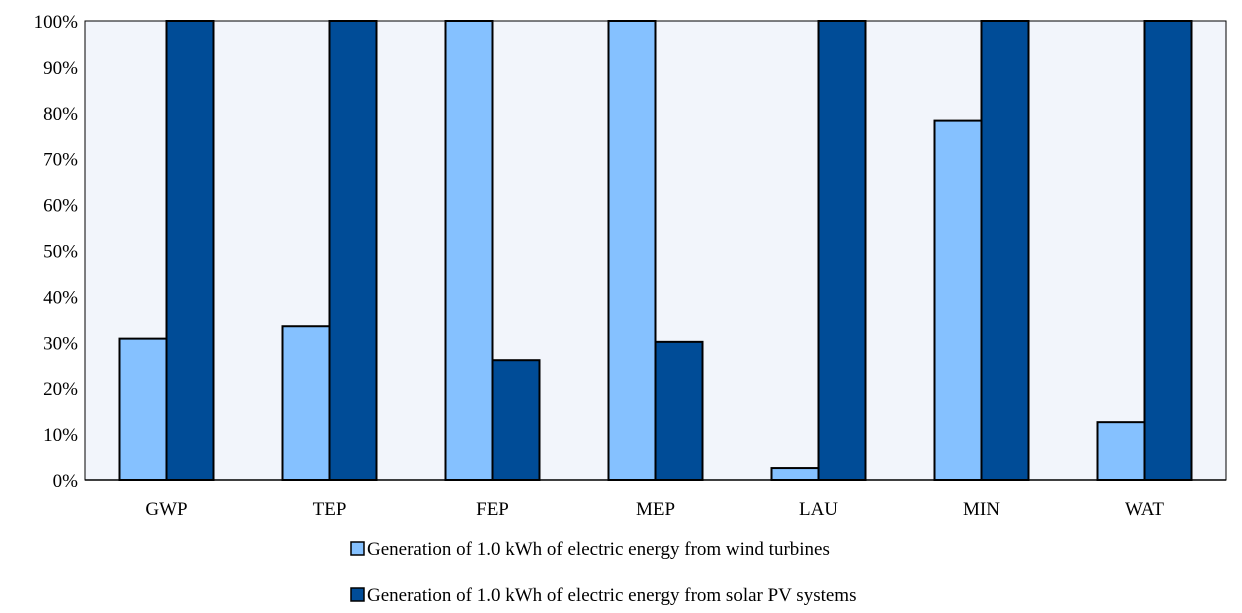 This screenshot has height=613, width=1242. I want to click on x-tick-label: WAT, so click(1144, 509).